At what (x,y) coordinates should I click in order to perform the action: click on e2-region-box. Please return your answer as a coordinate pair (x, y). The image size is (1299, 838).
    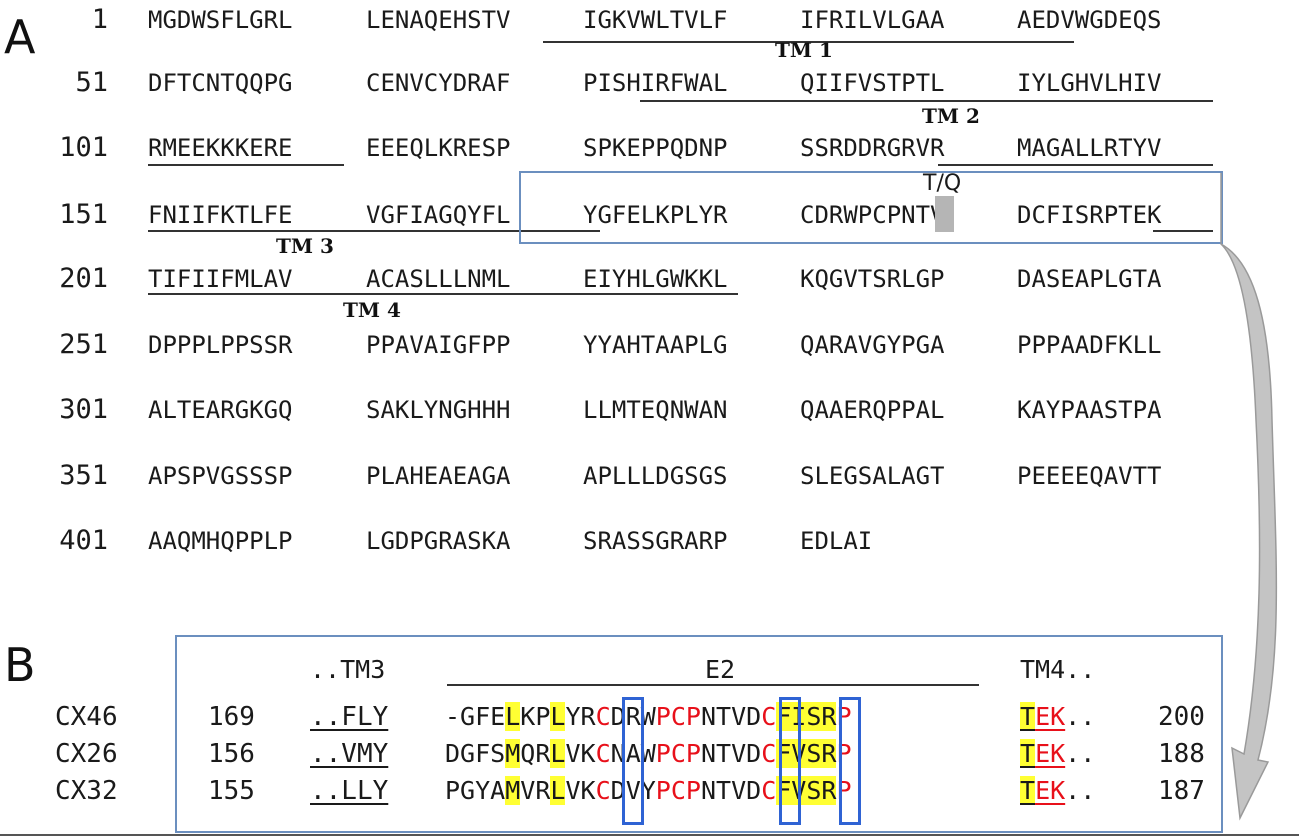
    Looking at the image, I should click on (871, 207).